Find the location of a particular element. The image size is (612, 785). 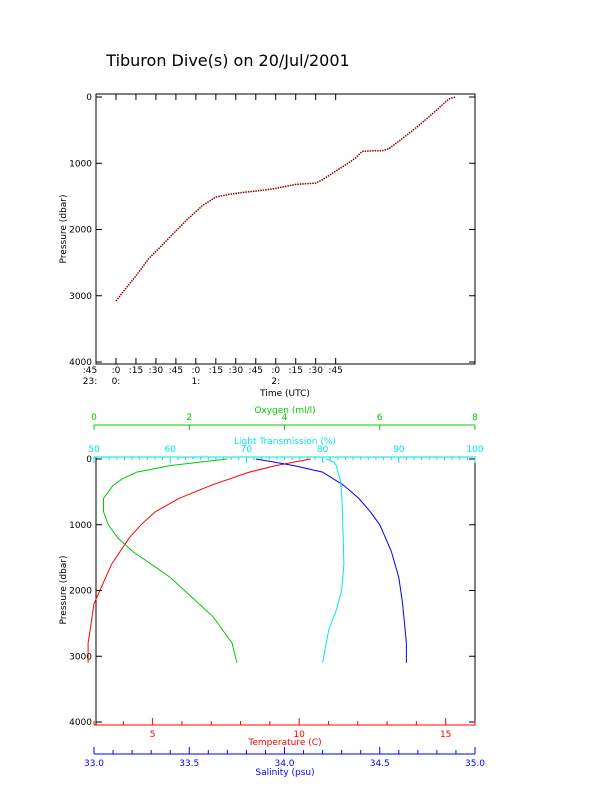

oxygen-tick-label: 6 is located at coordinates (380, 418).